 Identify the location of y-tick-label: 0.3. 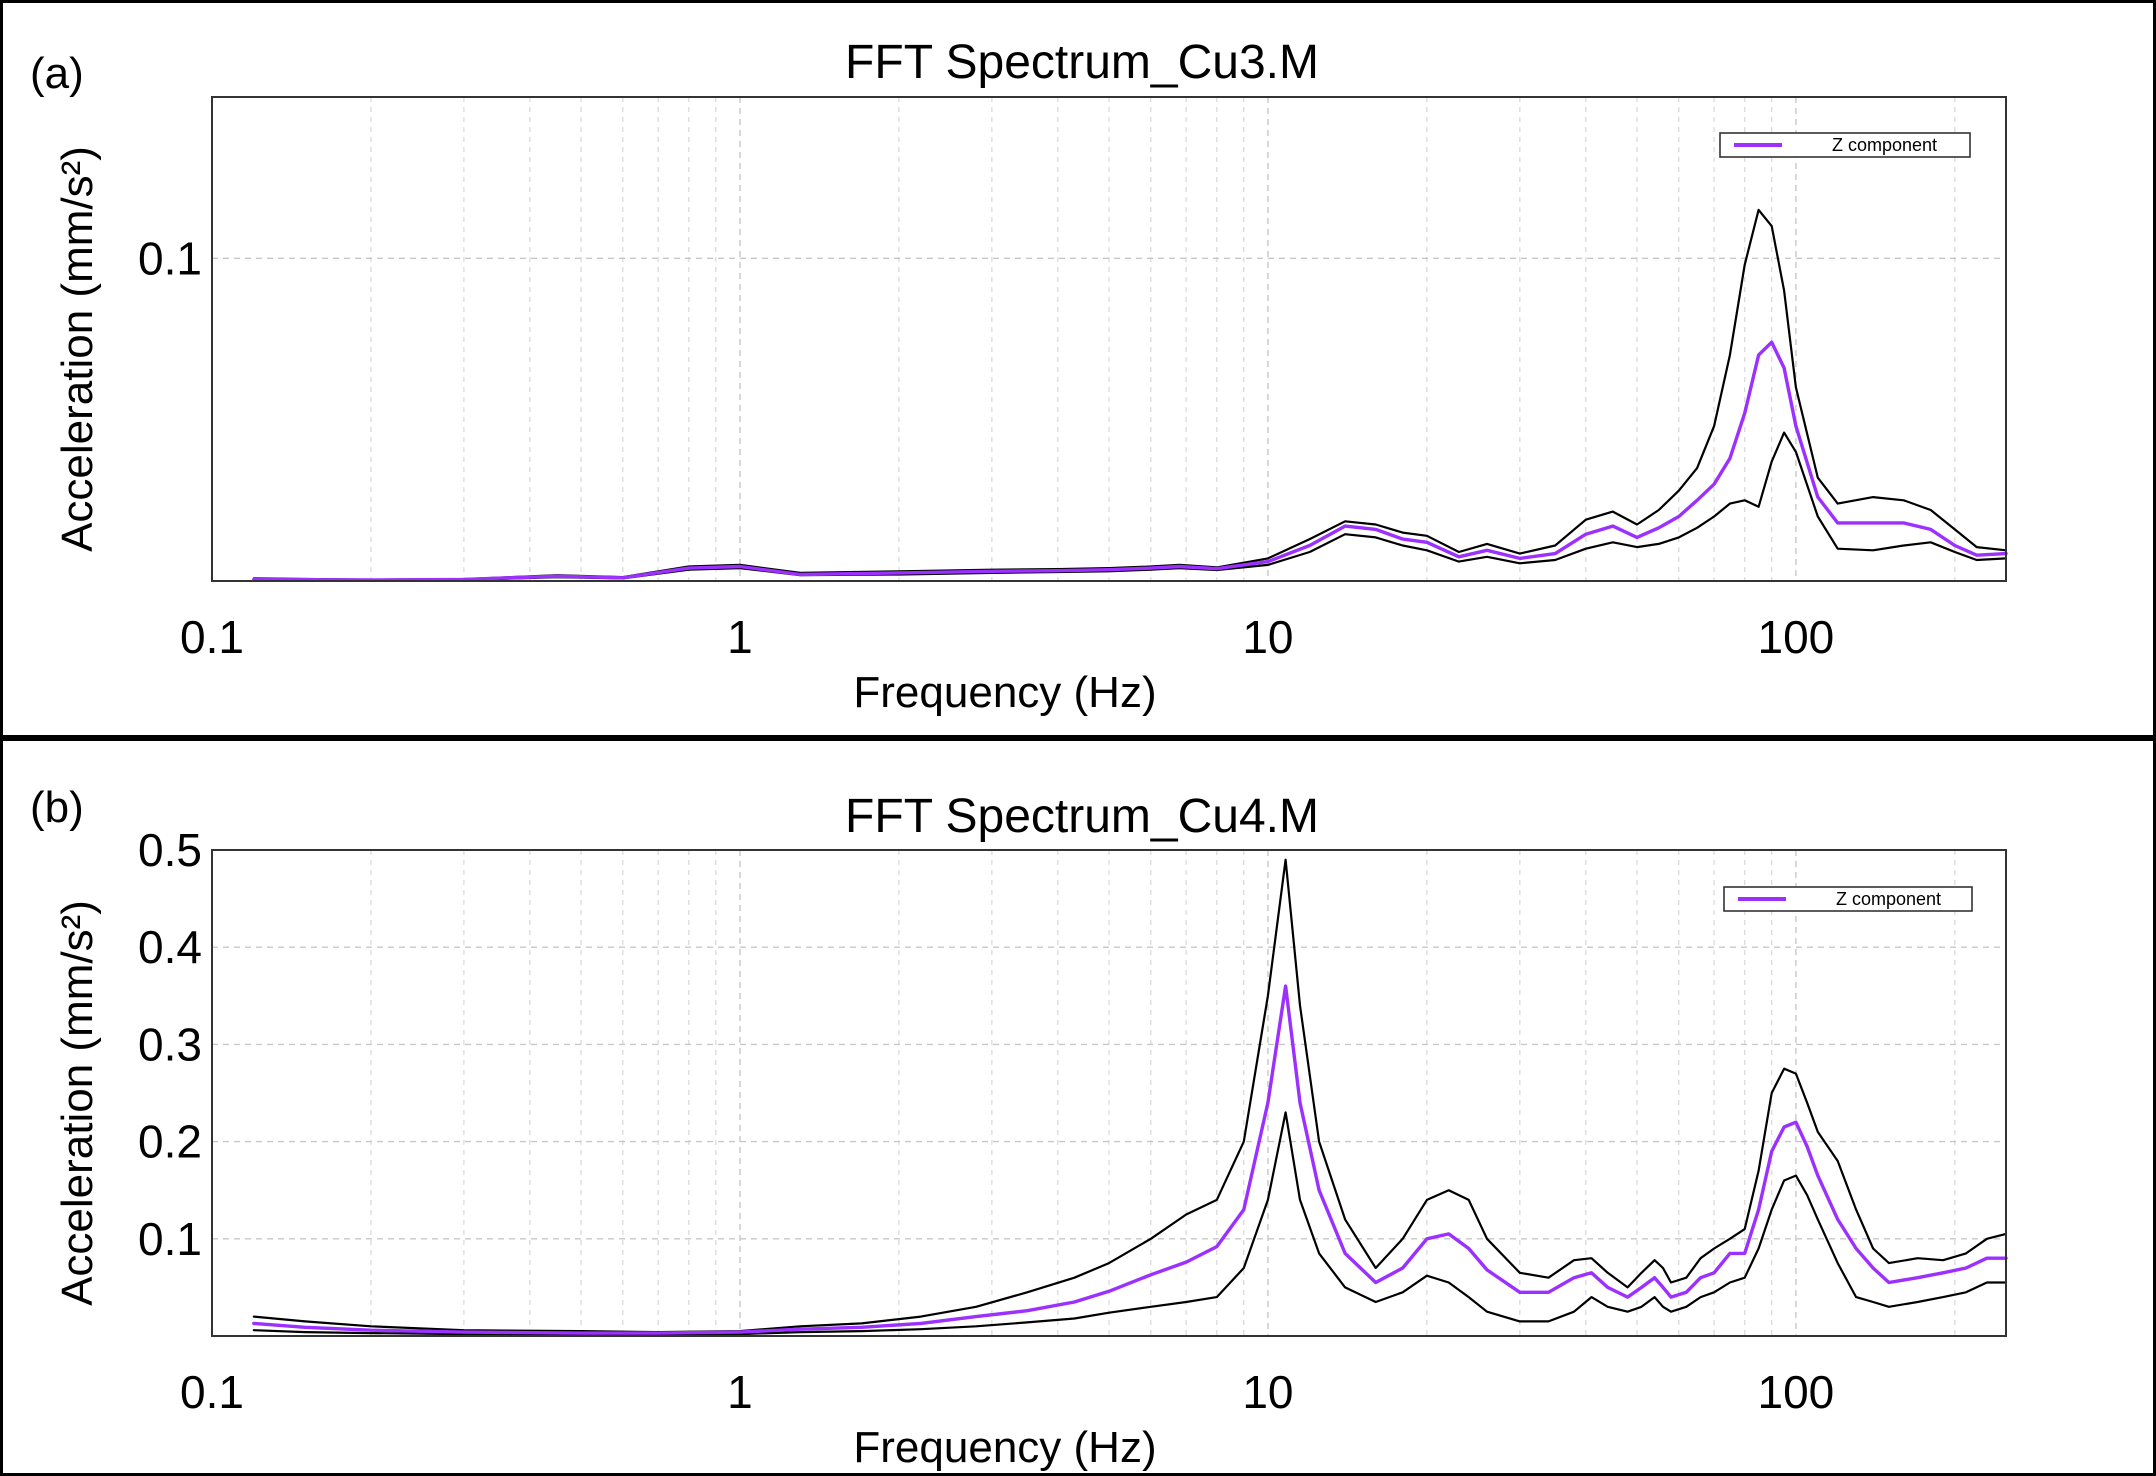
(170, 1044).